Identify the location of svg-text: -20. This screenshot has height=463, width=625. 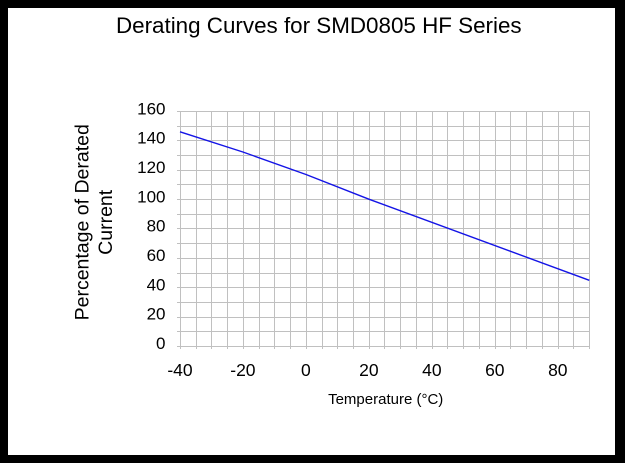
(243, 370).